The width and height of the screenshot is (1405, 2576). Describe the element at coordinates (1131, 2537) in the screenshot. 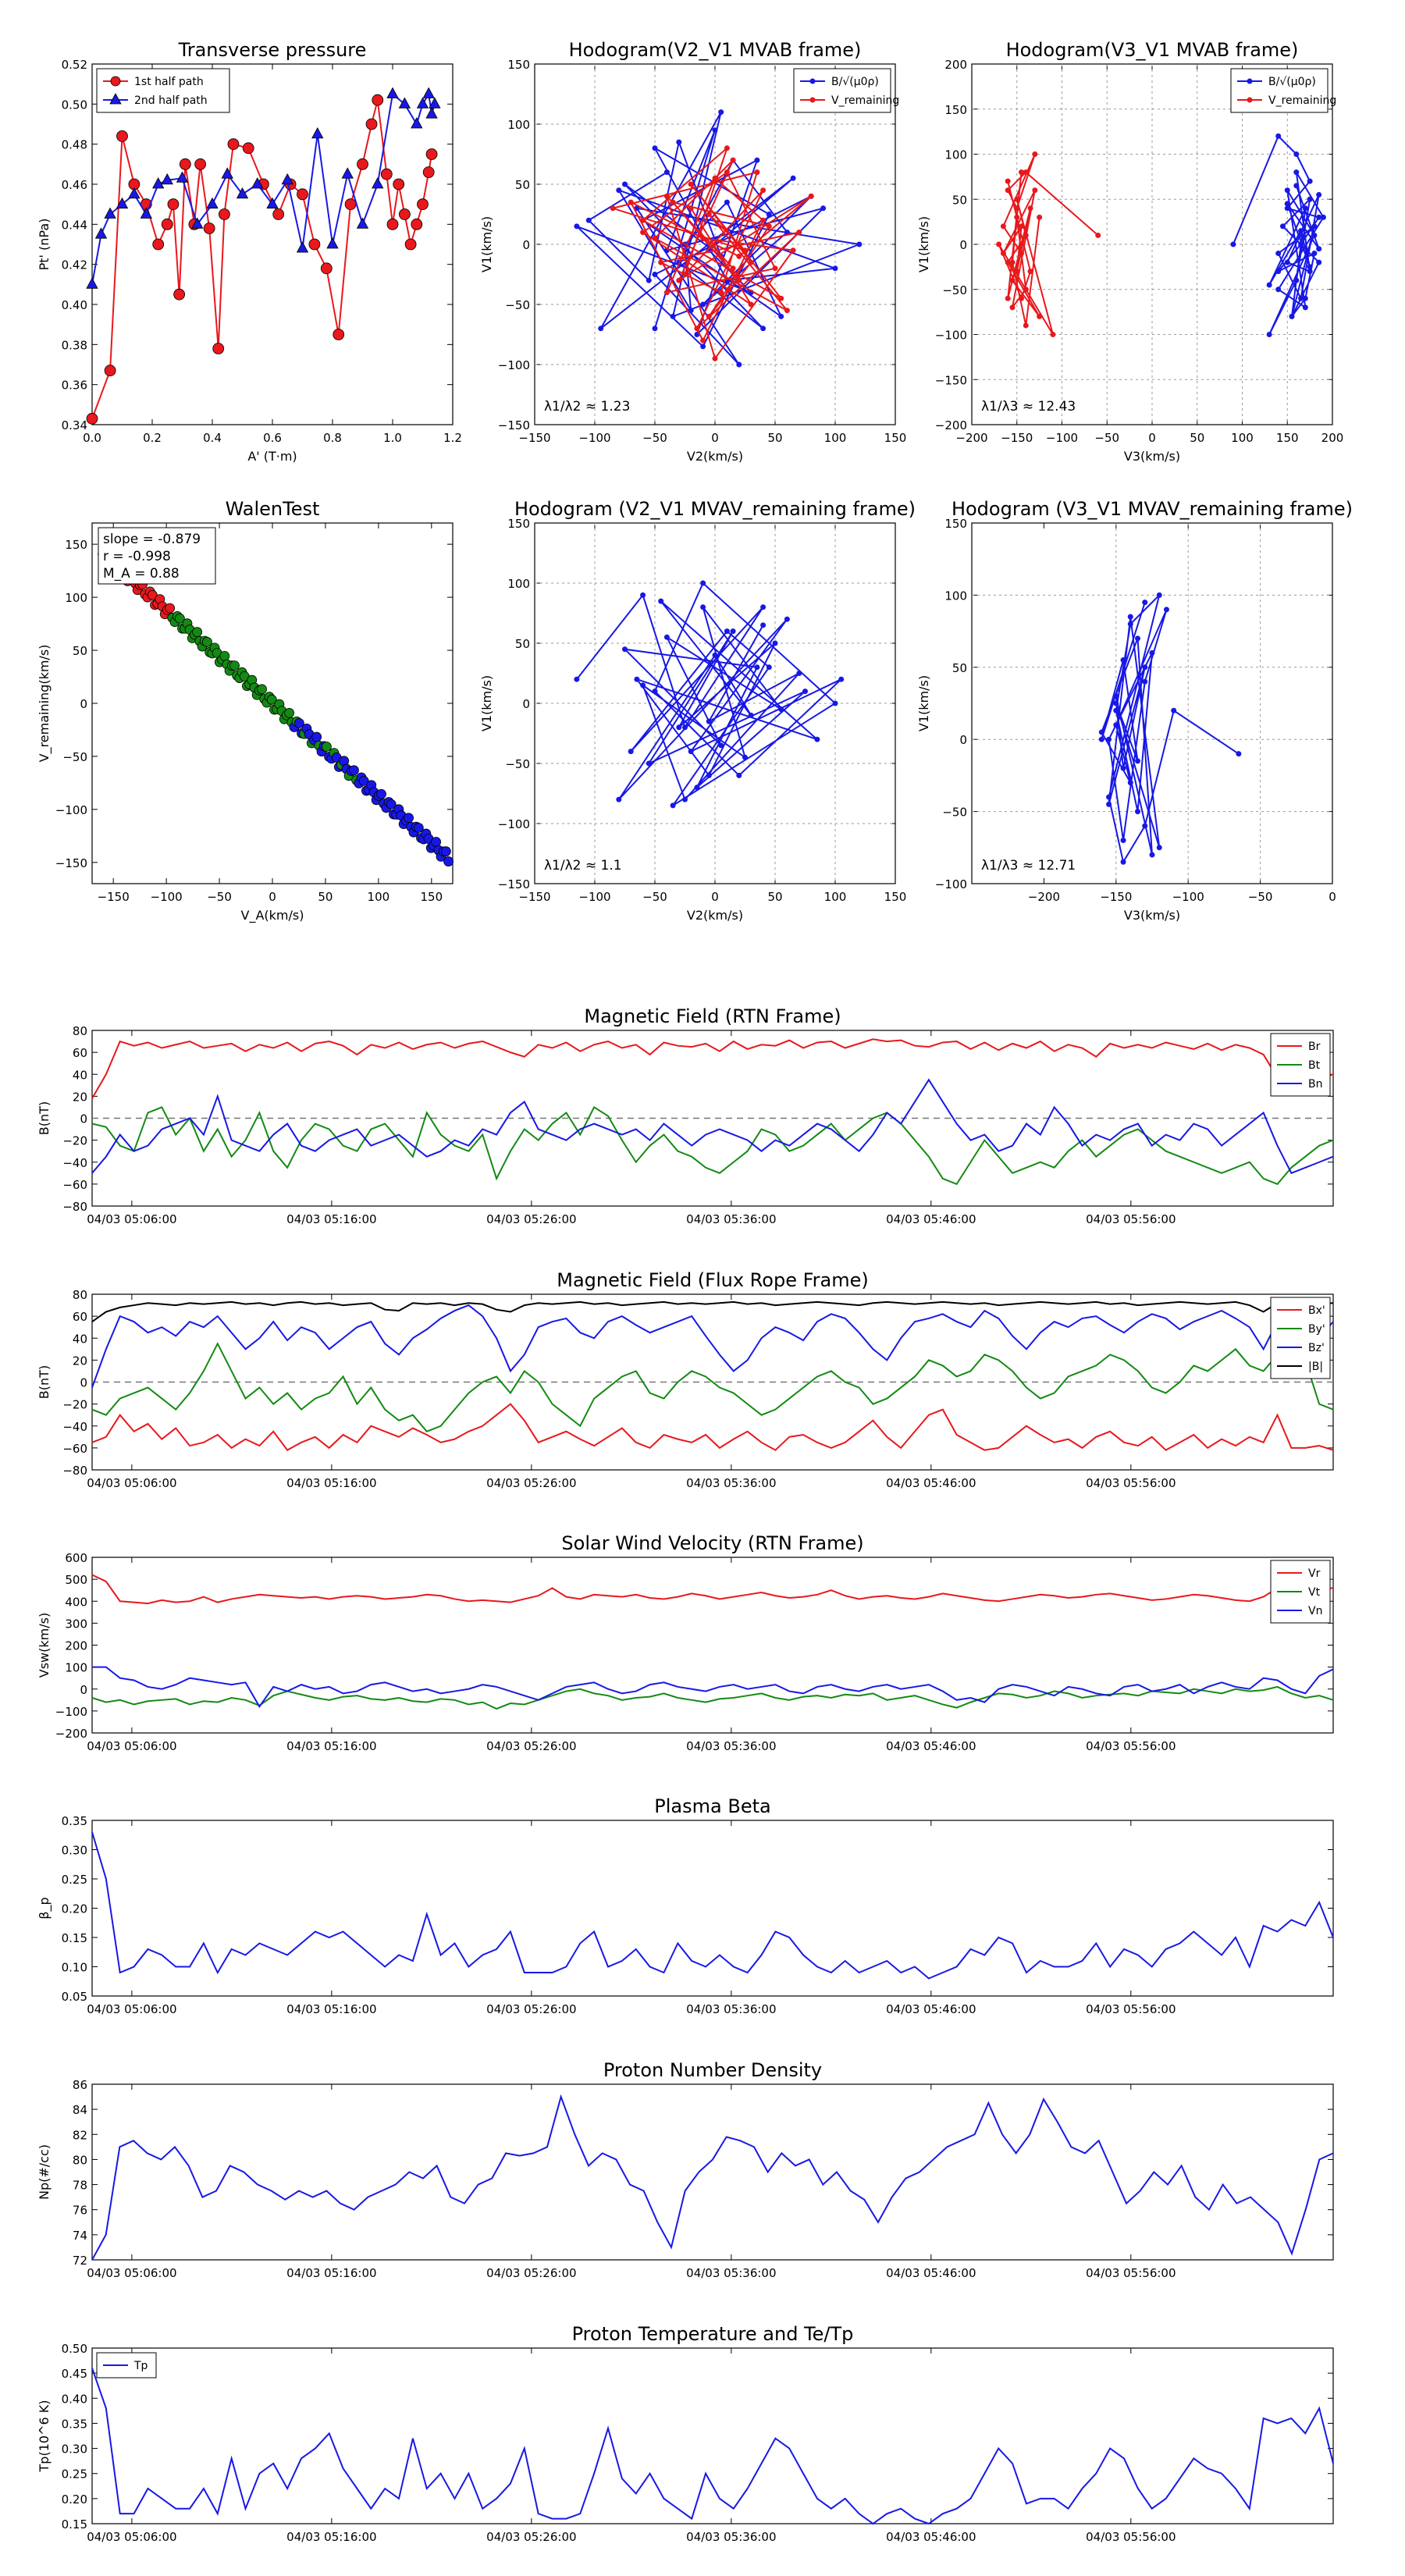

I see `x-tick-label: 04/03 05:56:00` at that location.